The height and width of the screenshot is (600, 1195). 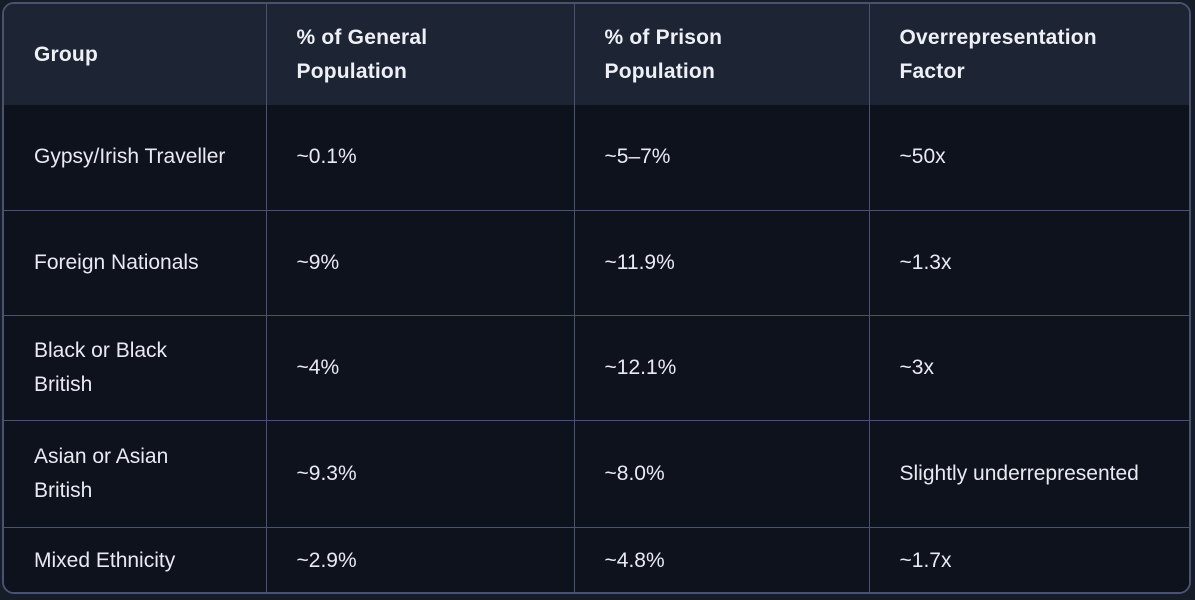 What do you see at coordinates (135, 473) in the screenshot?
I see `cell-group: Asian or Asian British` at bounding box center [135, 473].